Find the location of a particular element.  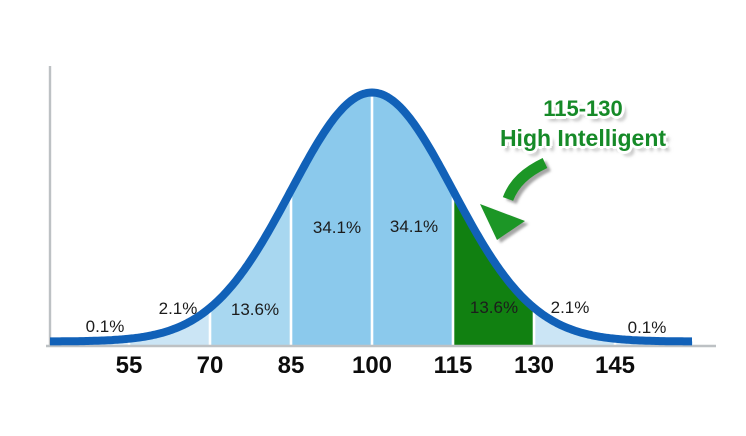

x-tick-label-130: 130 is located at coordinates (534, 365).